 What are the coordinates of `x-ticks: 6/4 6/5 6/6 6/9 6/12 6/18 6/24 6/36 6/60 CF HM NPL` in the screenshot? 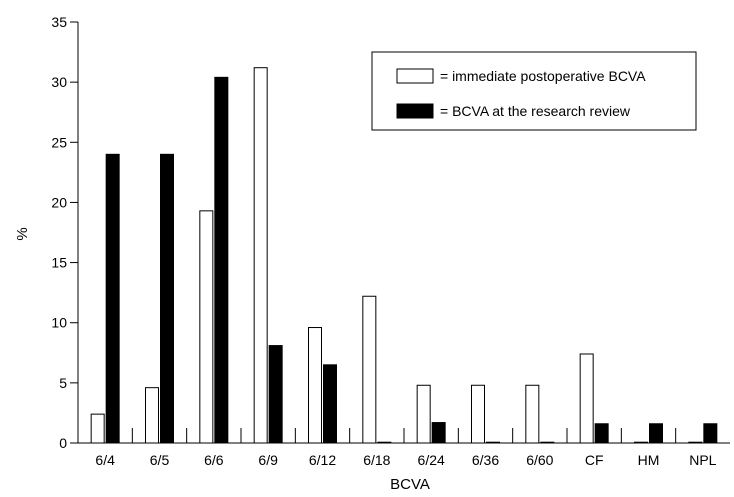 It's located at (406, 448).